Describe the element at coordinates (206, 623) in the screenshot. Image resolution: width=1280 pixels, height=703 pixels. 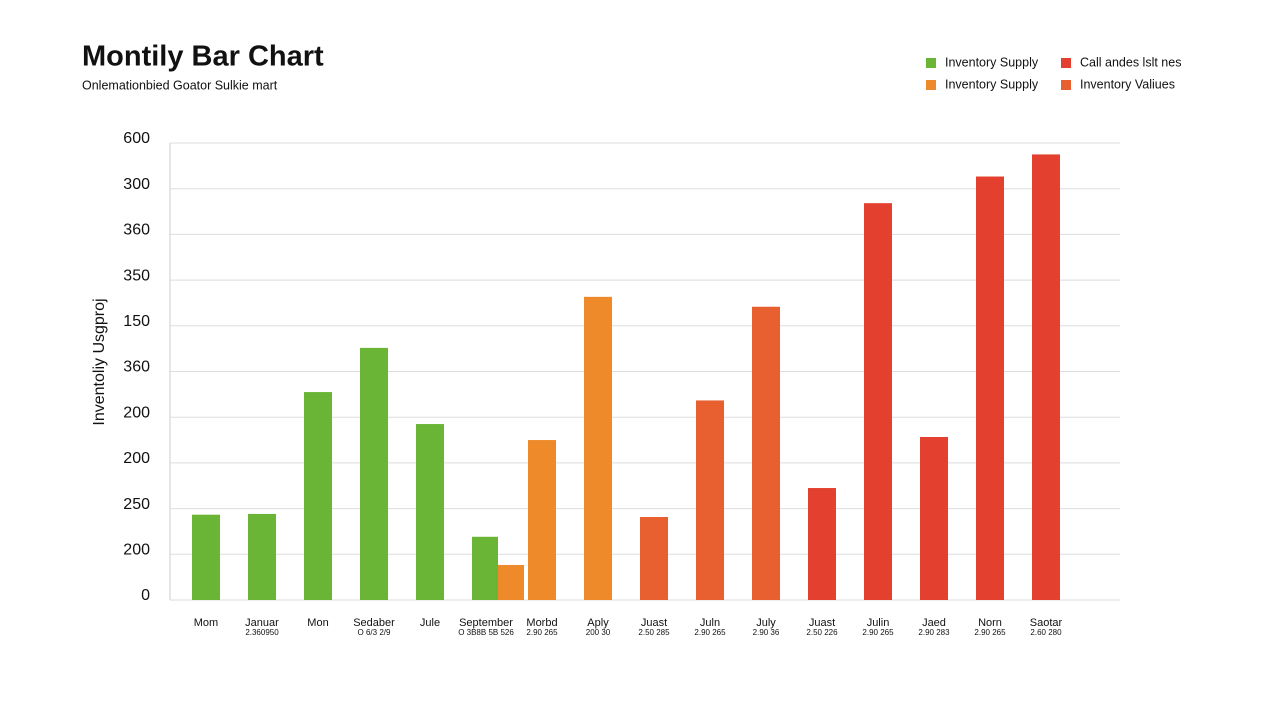
I see `x-tick-label: Mom` at that location.